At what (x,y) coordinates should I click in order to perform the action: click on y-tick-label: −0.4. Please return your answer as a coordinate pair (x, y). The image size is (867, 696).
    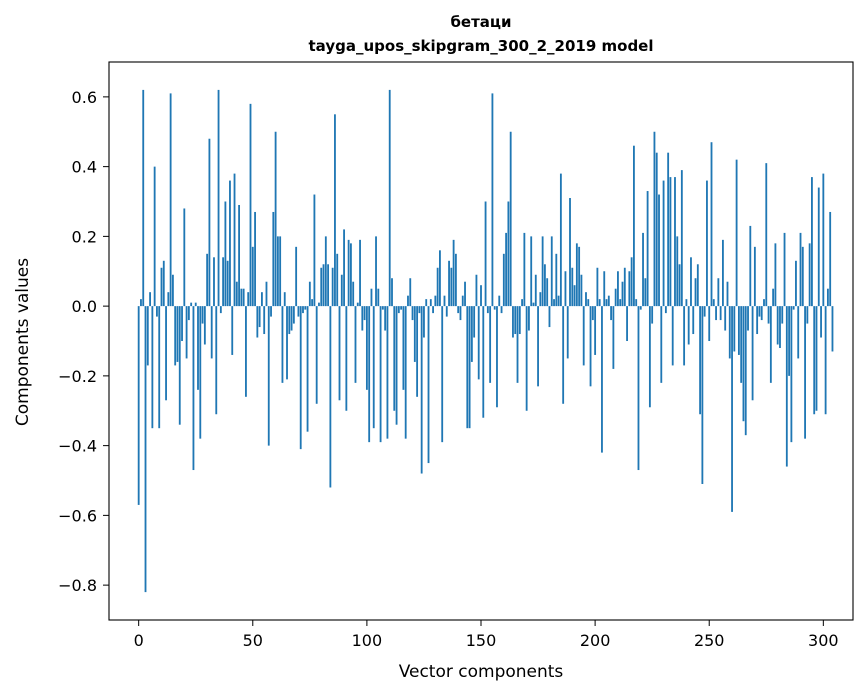
    Looking at the image, I should click on (77, 446).